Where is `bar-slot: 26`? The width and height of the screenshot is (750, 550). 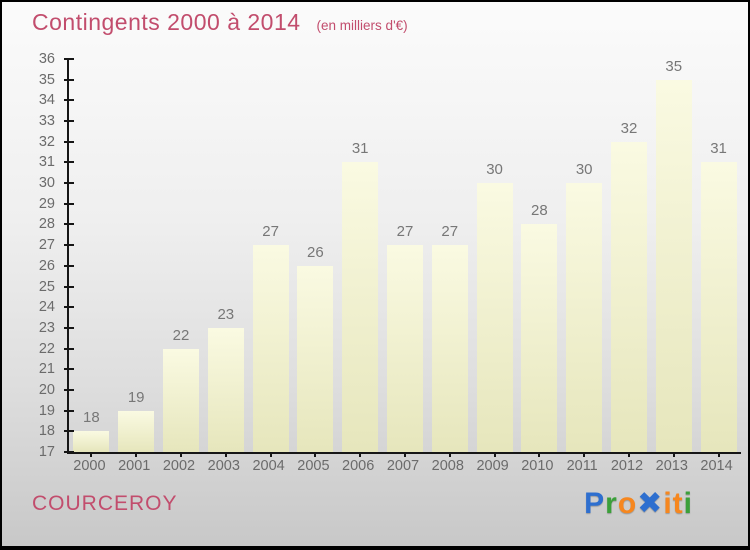
bar-slot: 26 is located at coordinates (315, 255).